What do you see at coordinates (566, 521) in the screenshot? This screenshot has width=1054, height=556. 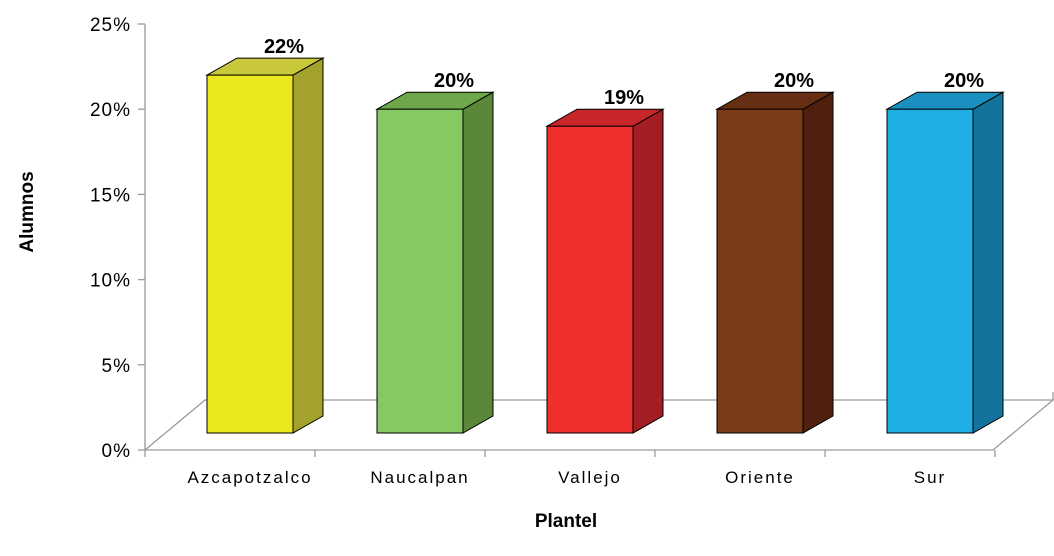 I see `x-axis-title: Plantel` at bounding box center [566, 521].